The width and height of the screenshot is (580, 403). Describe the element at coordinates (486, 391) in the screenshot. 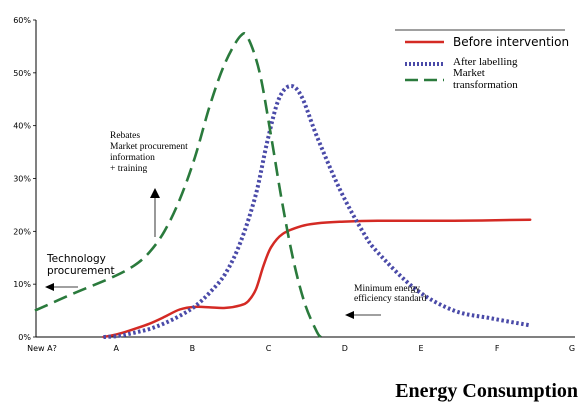

I see `energy-consumption-caption: Energy Consumption` at that location.